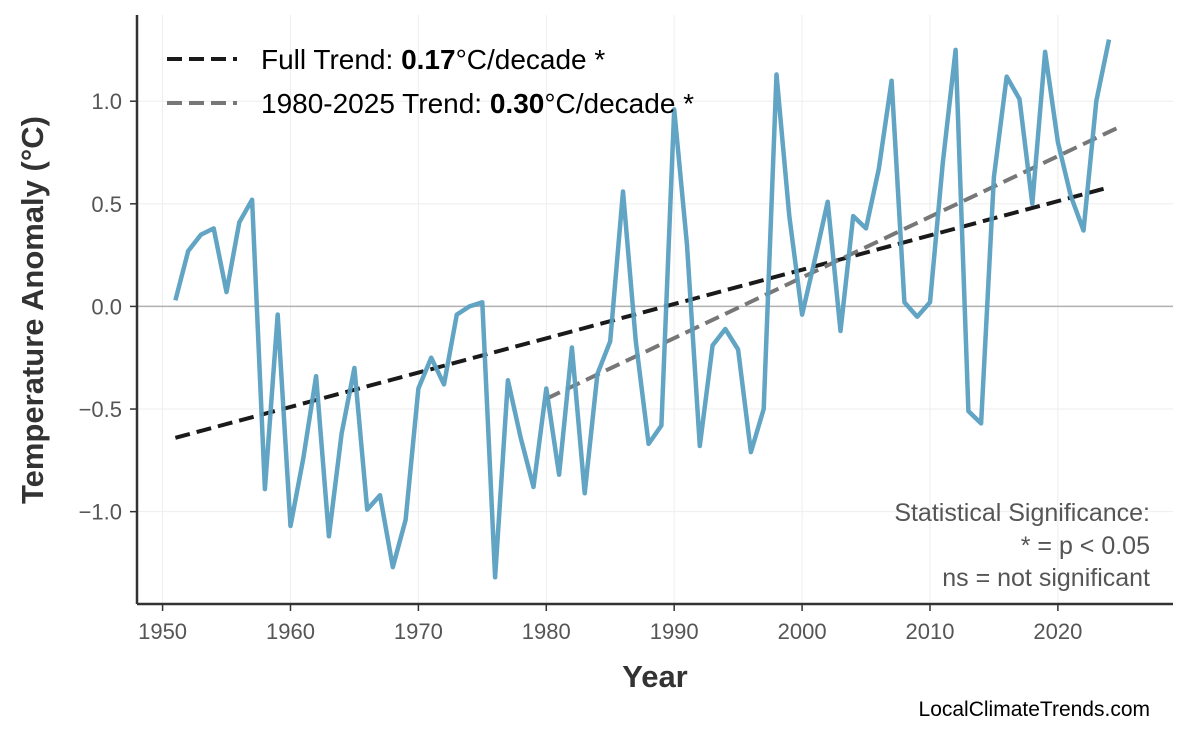 The image size is (1186, 737). What do you see at coordinates (433, 59) in the screenshot?
I see `legend-label-full-trend: Full Trend: 0.17°C/decade *` at bounding box center [433, 59].